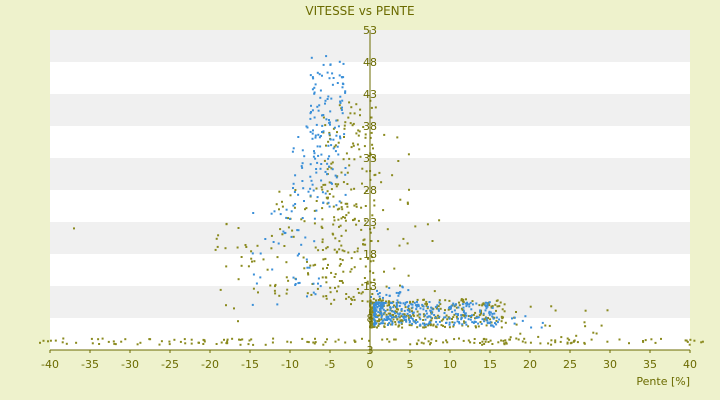  I want to click on x-tick-label: 25, so click(570, 364).